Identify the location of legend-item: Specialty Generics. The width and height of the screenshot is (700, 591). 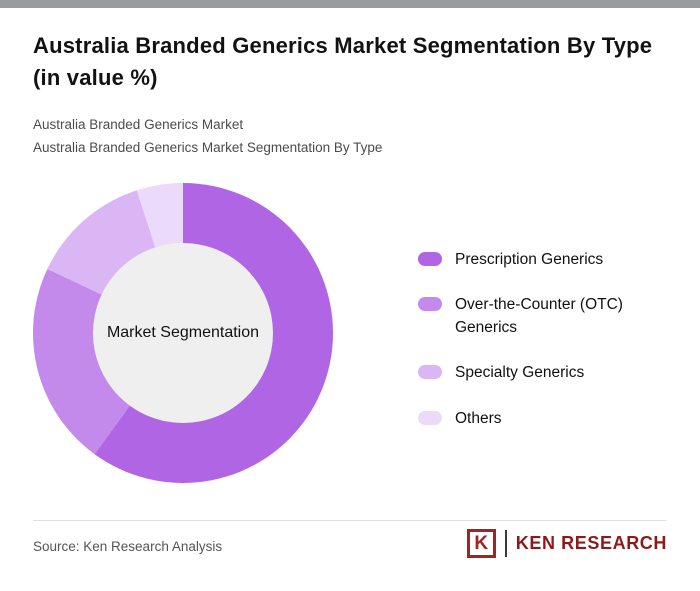
(543, 373).